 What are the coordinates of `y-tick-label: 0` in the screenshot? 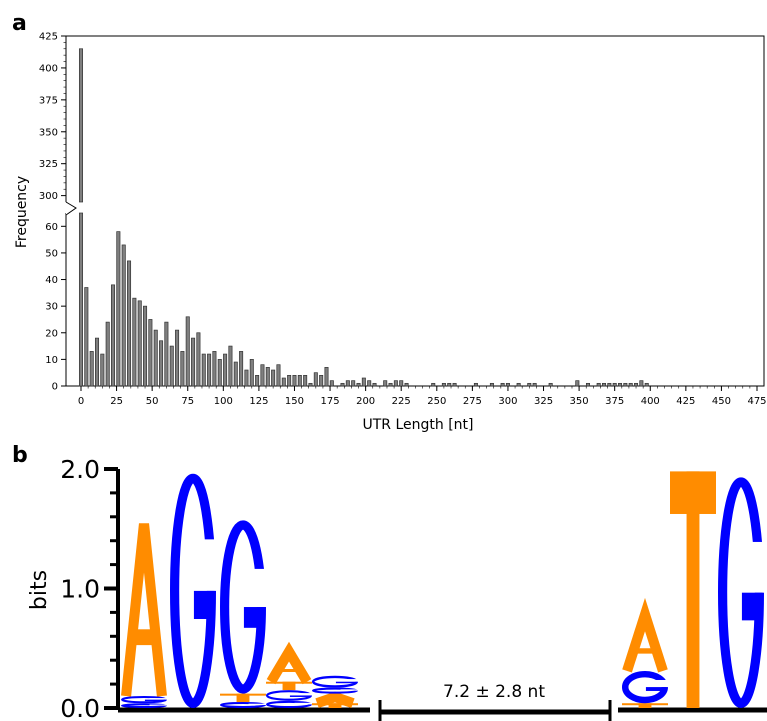 It's located at (55, 387).